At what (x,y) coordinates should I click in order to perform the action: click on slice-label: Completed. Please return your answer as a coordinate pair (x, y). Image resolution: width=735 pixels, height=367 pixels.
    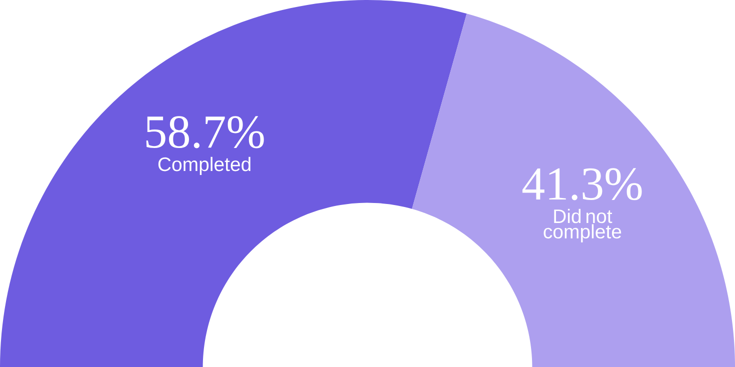
    Looking at the image, I should click on (204, 165).